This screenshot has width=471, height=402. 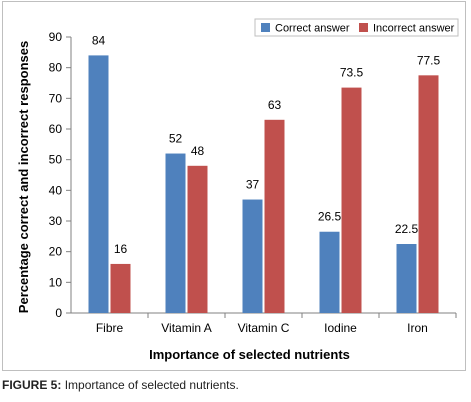 I want to click on x-tick-label: Iodine, so click(x=340, y=328).